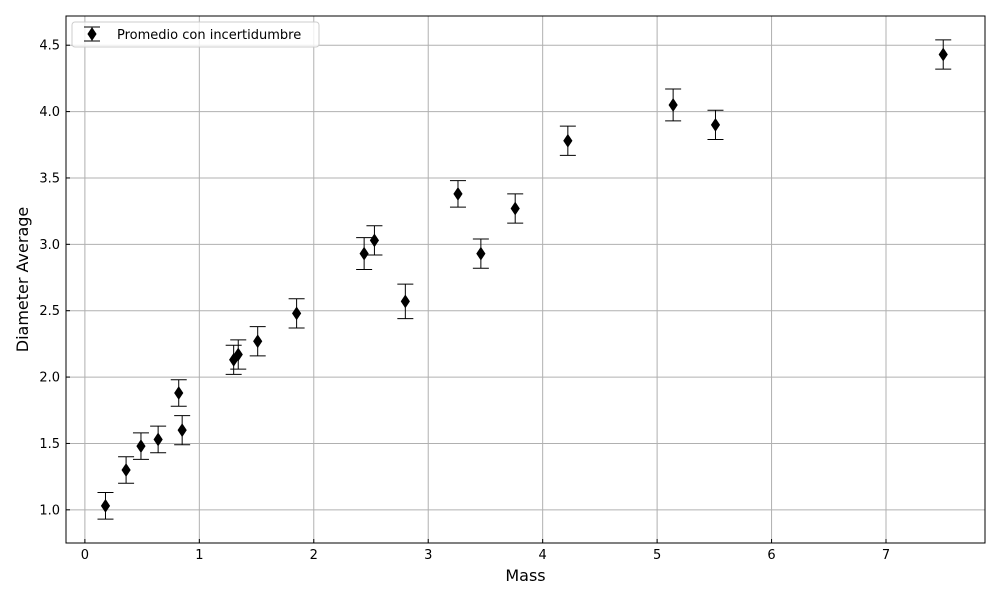  What do you see at coordinates (49, 311) in the screenshot?
I see `y-tick-label: 2.5` at bounding box center [49, 311].